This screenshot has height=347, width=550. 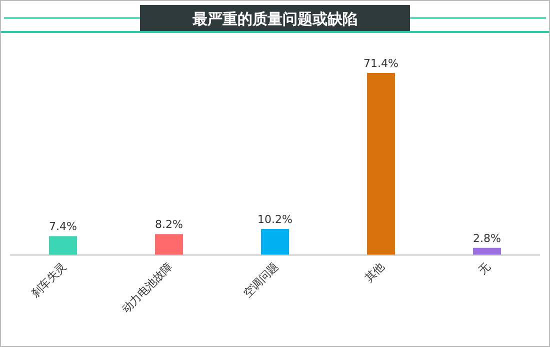 What do you see at coordinates (275, 19) in the screenshot?
I see `chart-title: 最严重的质量问题或缺陷` at bounding box center [275, 19].